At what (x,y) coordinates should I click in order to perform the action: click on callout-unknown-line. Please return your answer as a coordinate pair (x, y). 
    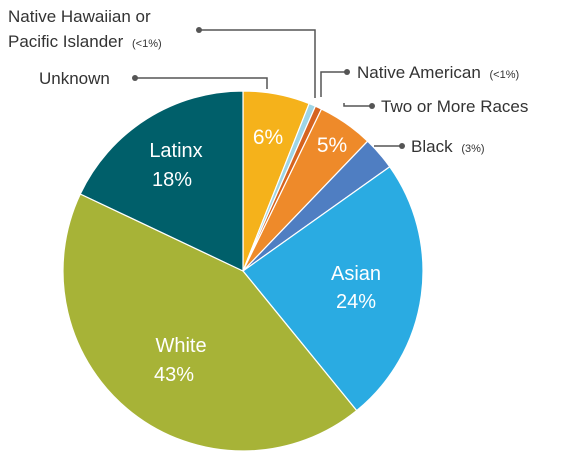
    Looking at the image, I should click on (201, 83).